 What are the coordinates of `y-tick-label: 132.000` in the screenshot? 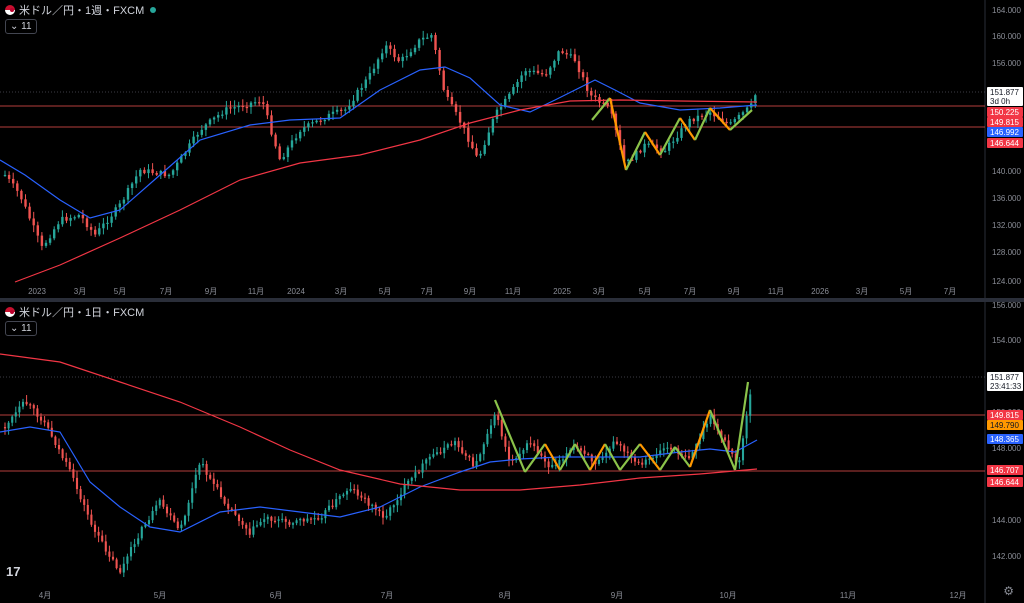 It's located at (1006, 225).